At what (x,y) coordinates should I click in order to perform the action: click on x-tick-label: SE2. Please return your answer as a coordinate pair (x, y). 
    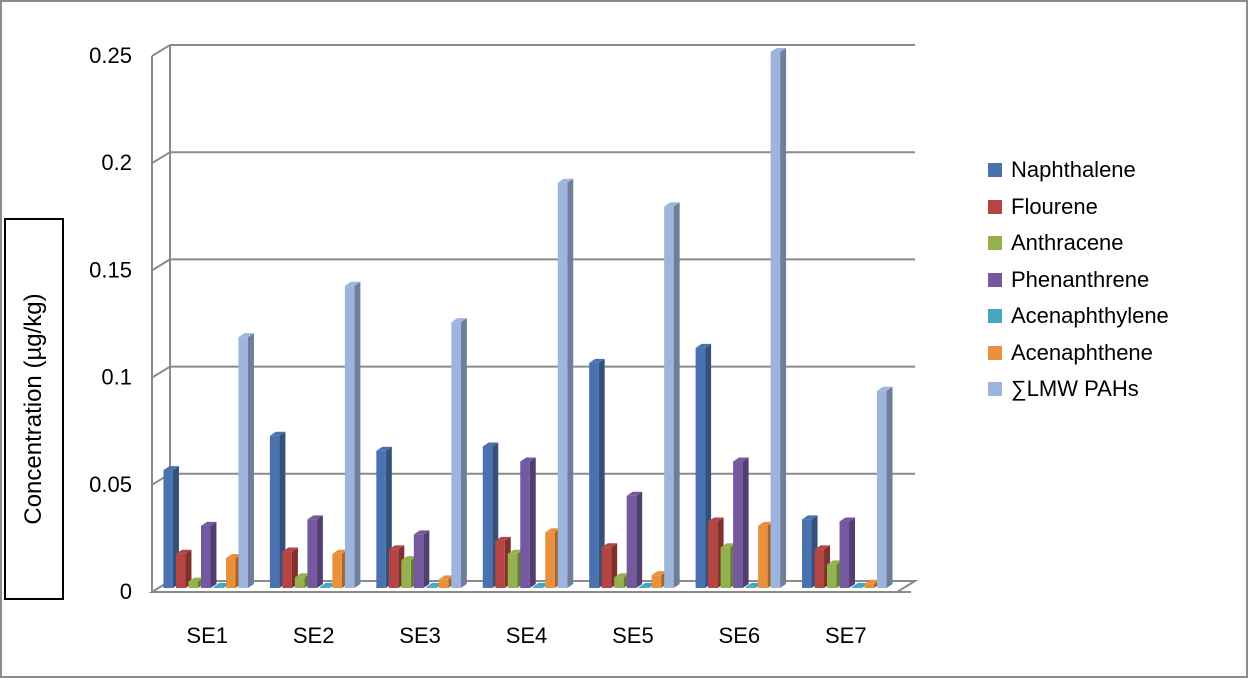
    Looking at the image, I should click on (314, 635).